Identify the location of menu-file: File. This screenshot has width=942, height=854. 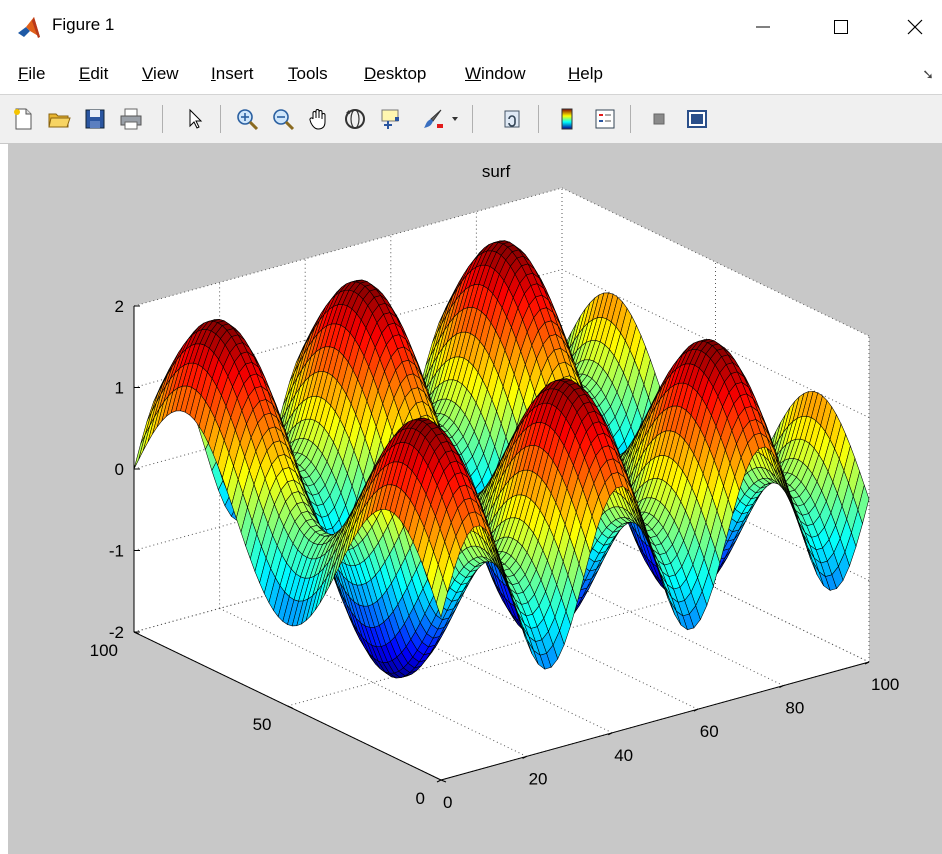
(32, 73).